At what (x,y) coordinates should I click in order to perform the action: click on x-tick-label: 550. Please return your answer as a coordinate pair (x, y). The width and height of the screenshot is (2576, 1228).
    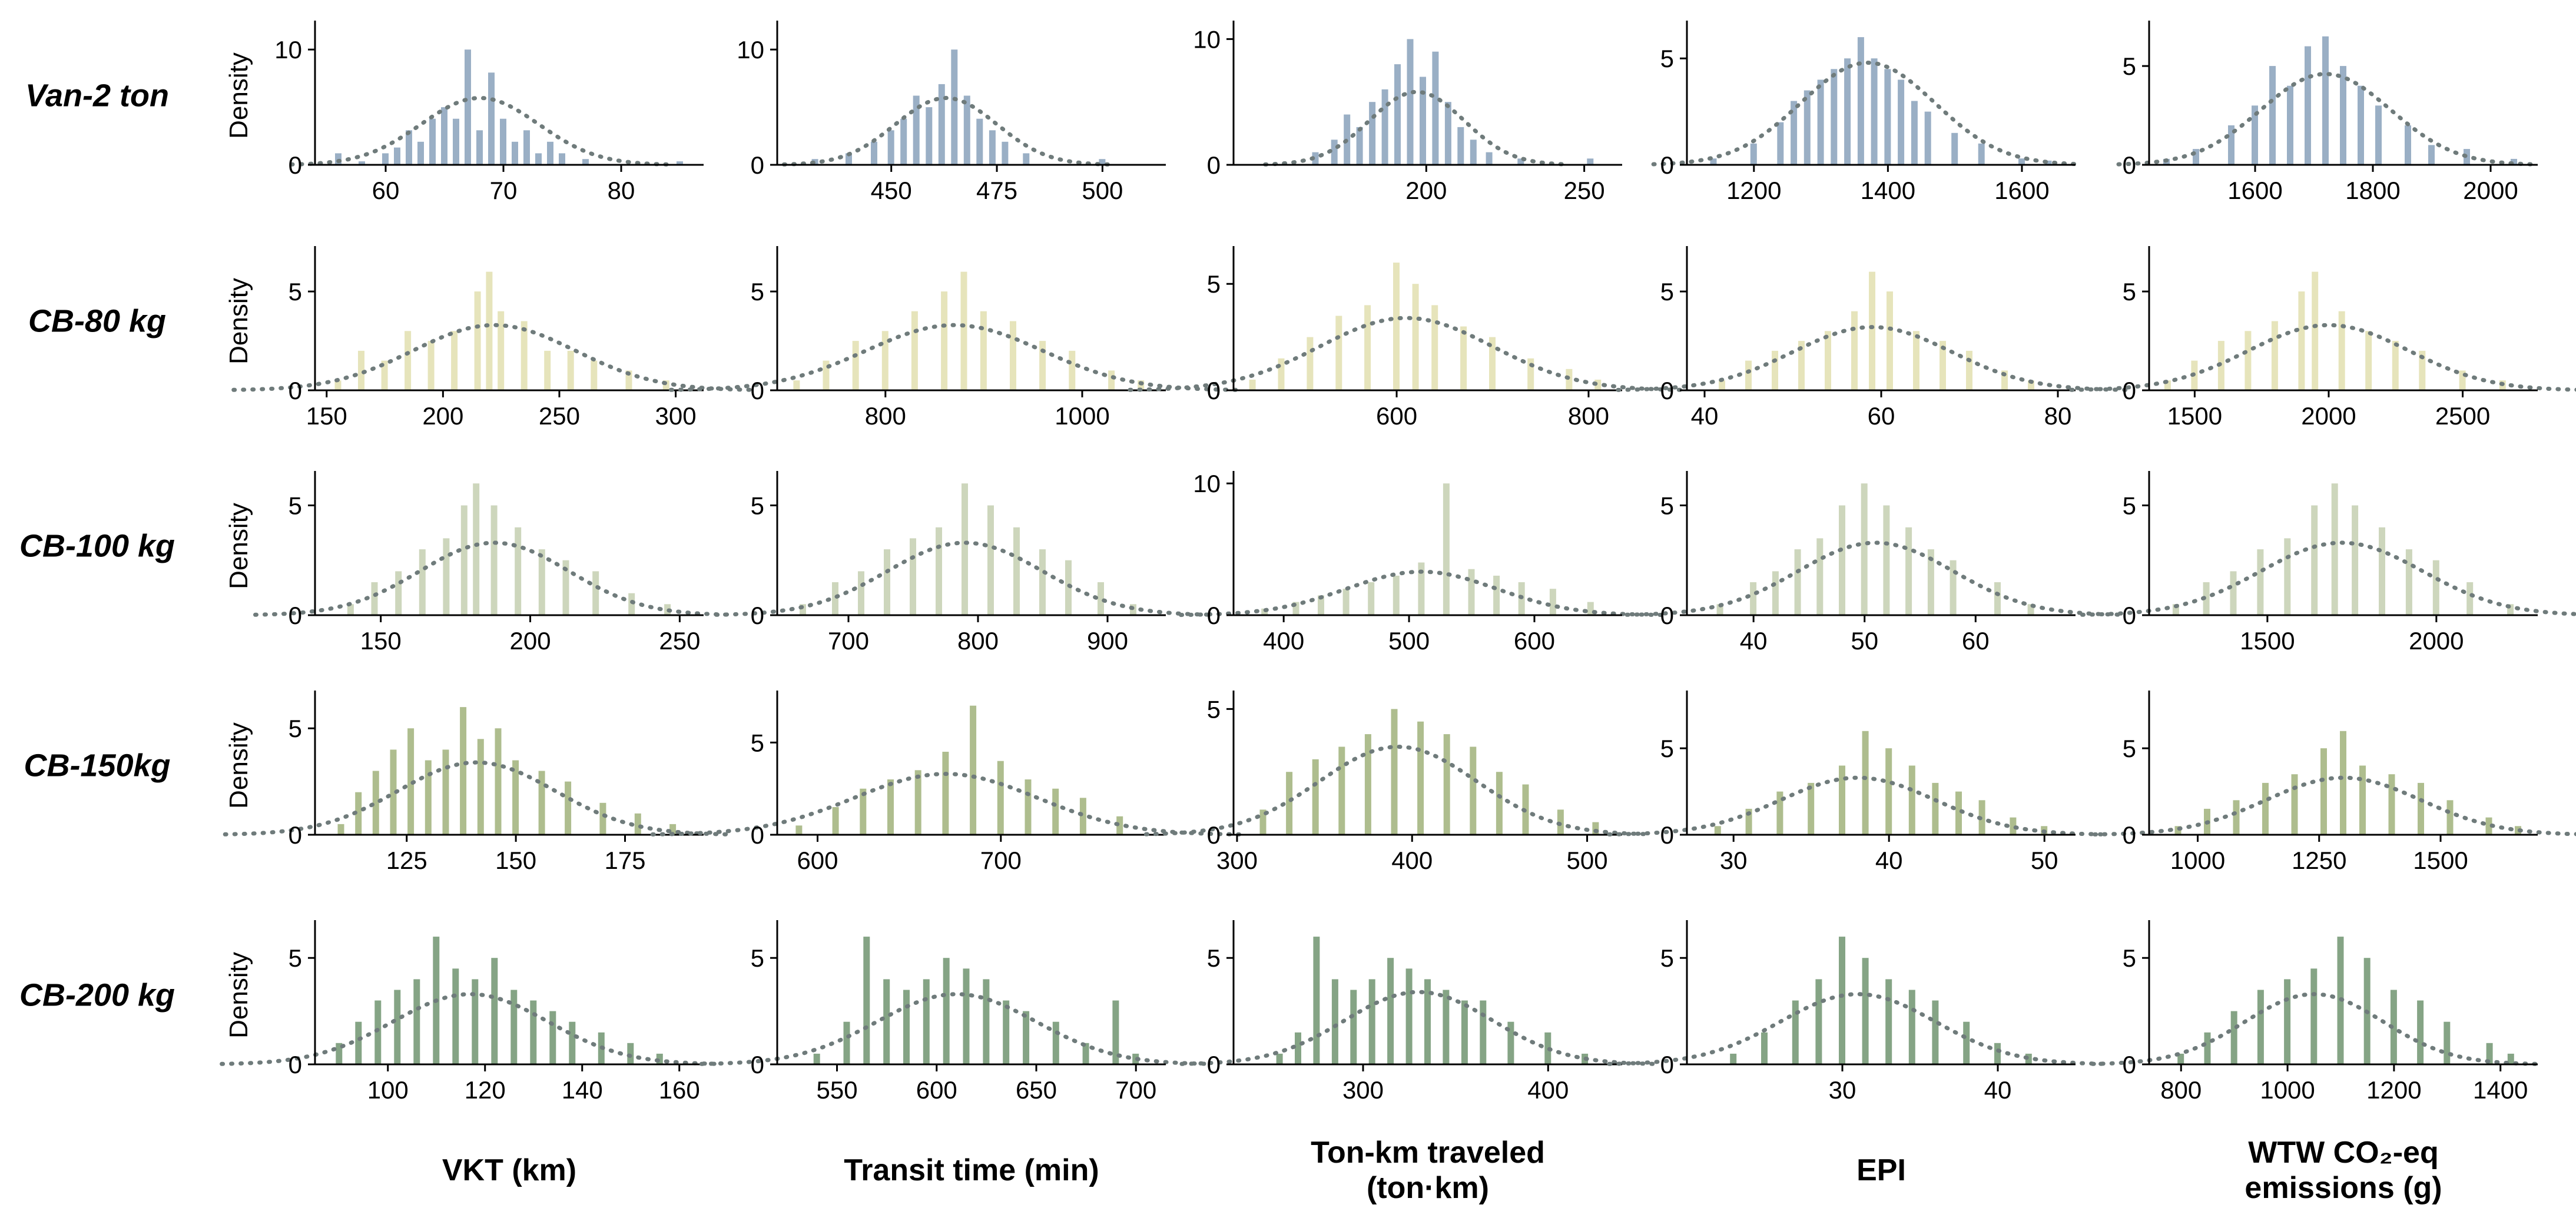
    Looking at the image, I should click on (836, 1090).